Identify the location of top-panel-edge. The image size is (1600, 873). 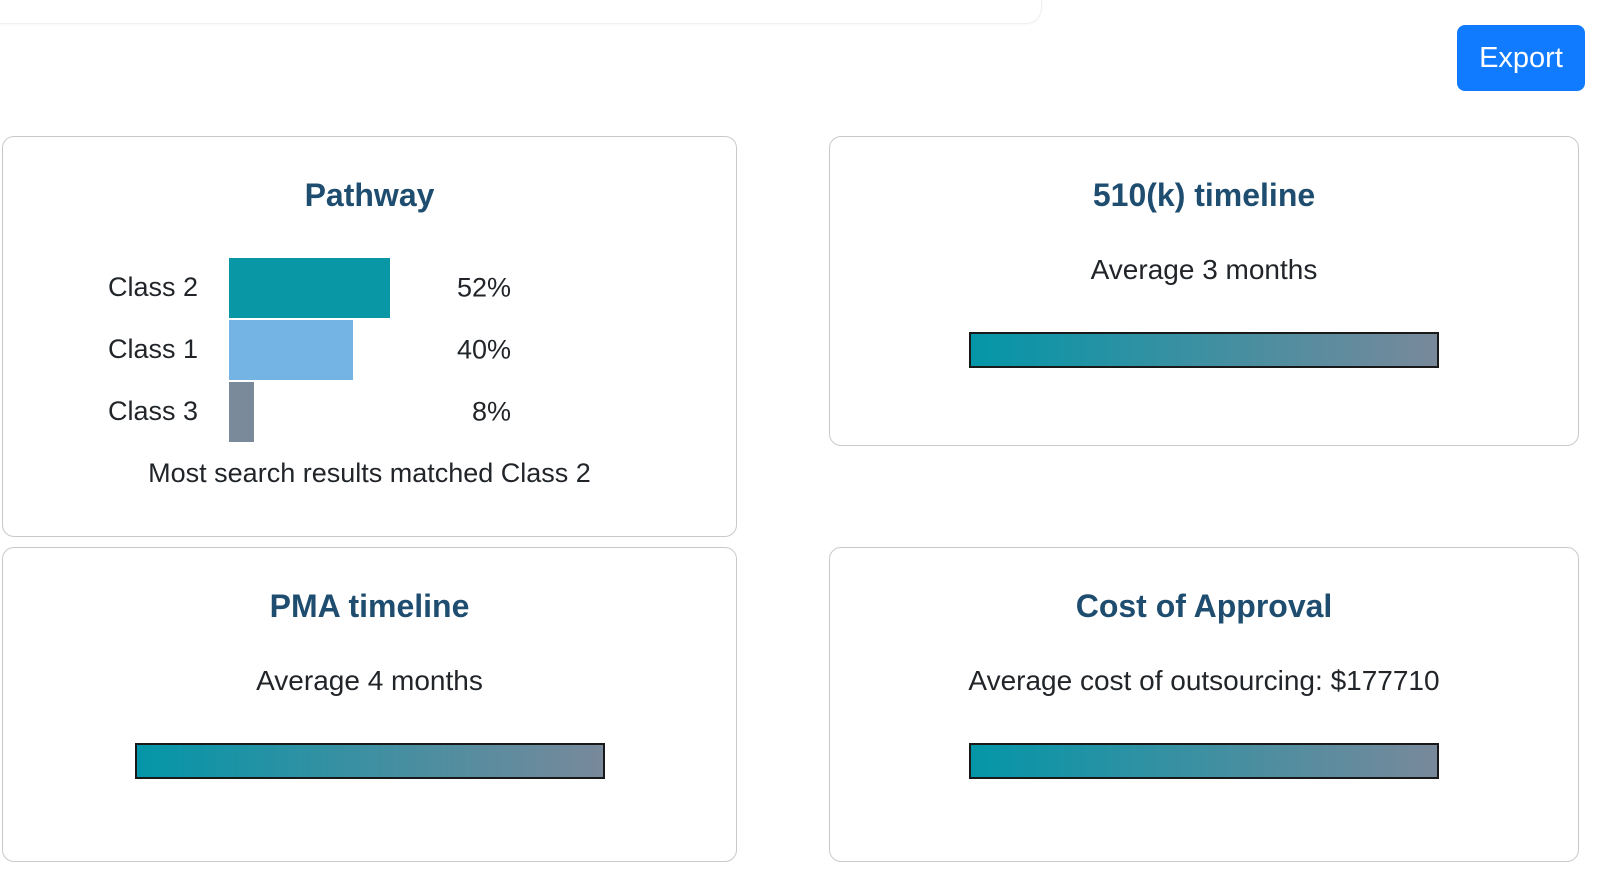
(521, 12).